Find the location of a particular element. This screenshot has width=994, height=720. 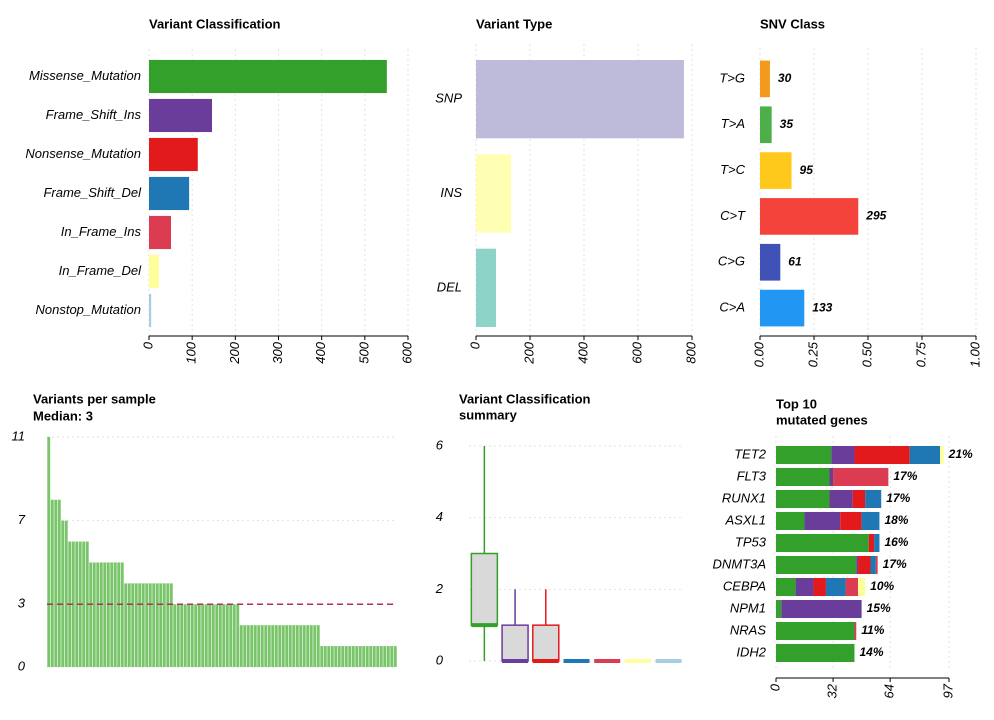

gene-label: NRAS is located at coordinates (748, 629).